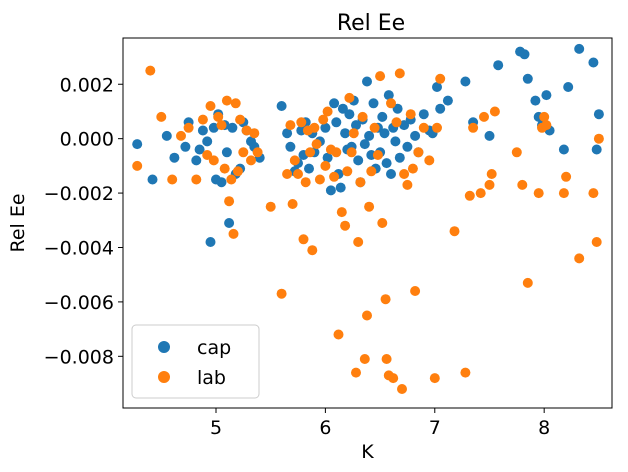  Describe the element at coordinates (211, 378) in the screenshot. I see `legend-label-lab: lab` at that location.